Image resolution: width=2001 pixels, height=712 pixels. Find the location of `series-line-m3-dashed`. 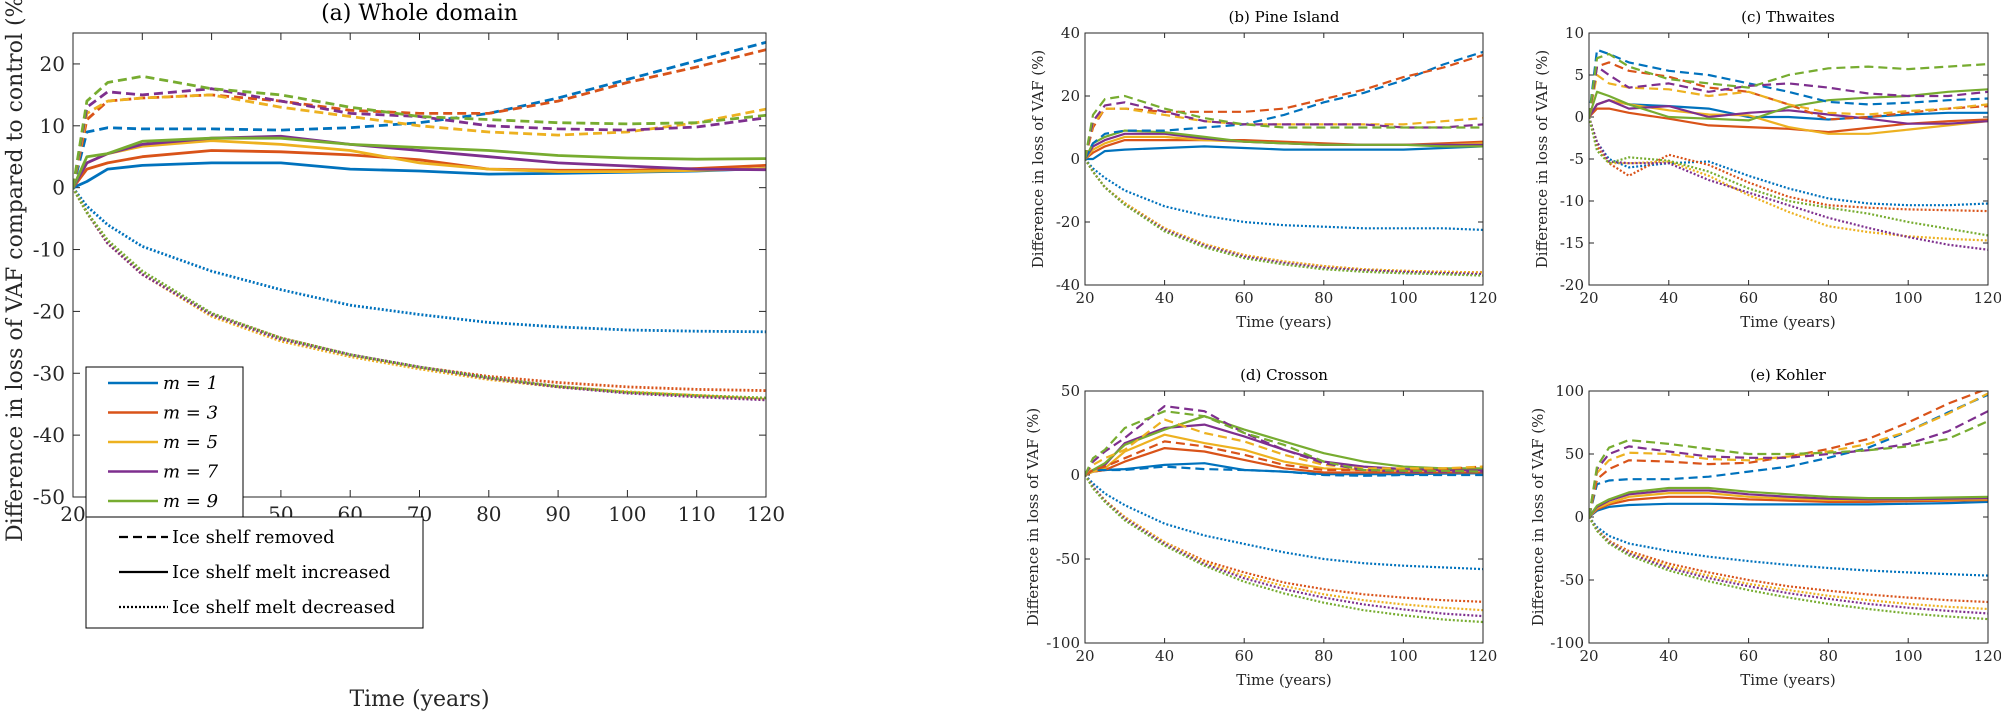

series-line-m3-dashed is located at coordinates (419, 118).